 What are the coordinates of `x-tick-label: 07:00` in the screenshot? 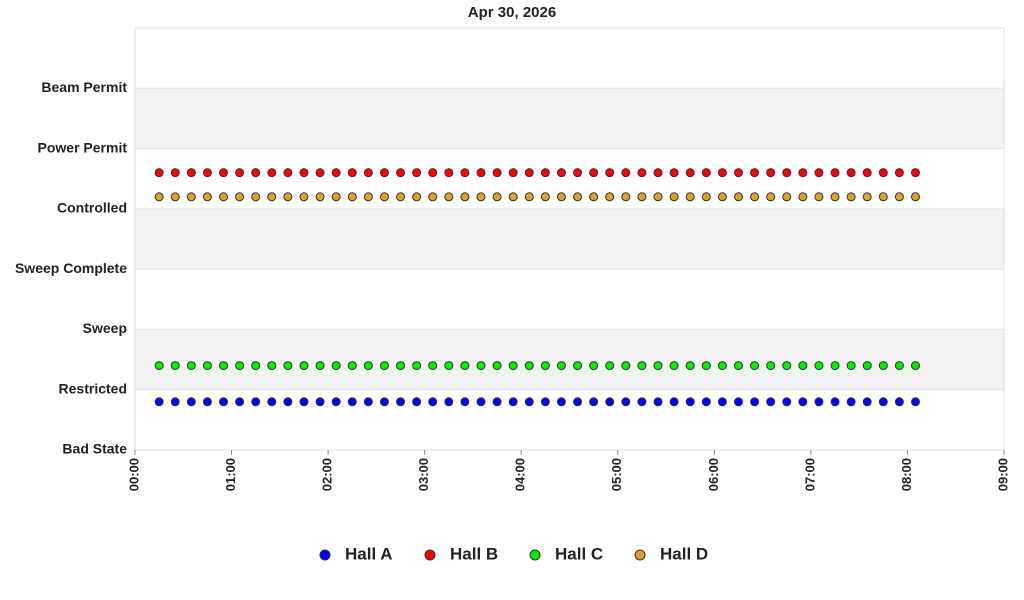 It's located at (809, 474).